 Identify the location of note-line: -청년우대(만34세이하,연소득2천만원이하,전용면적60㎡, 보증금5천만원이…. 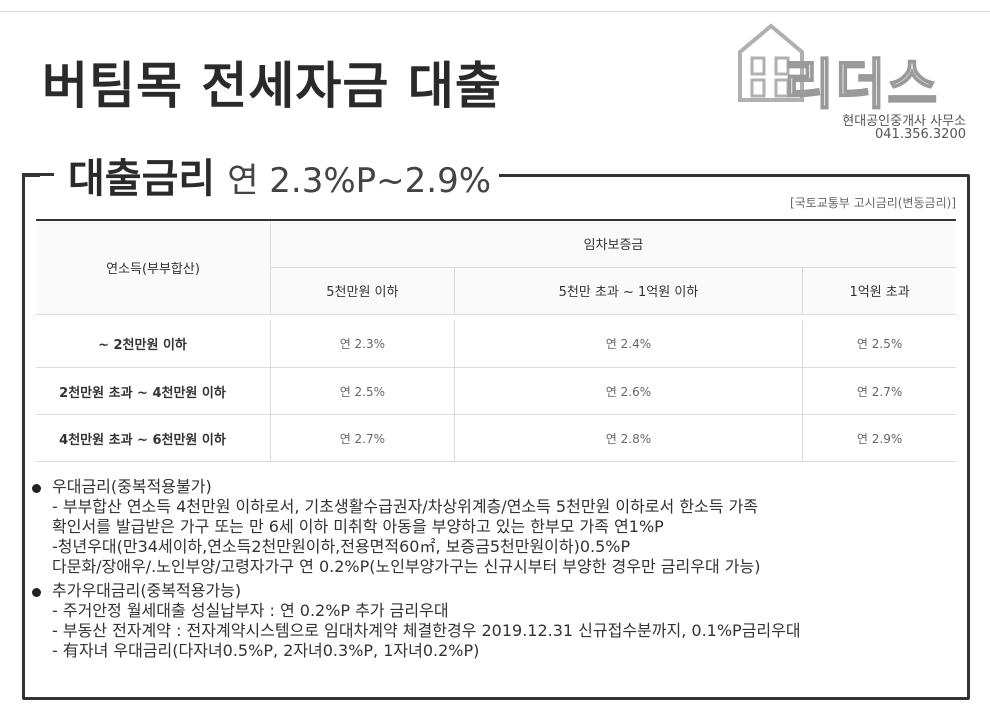
(341, 546).